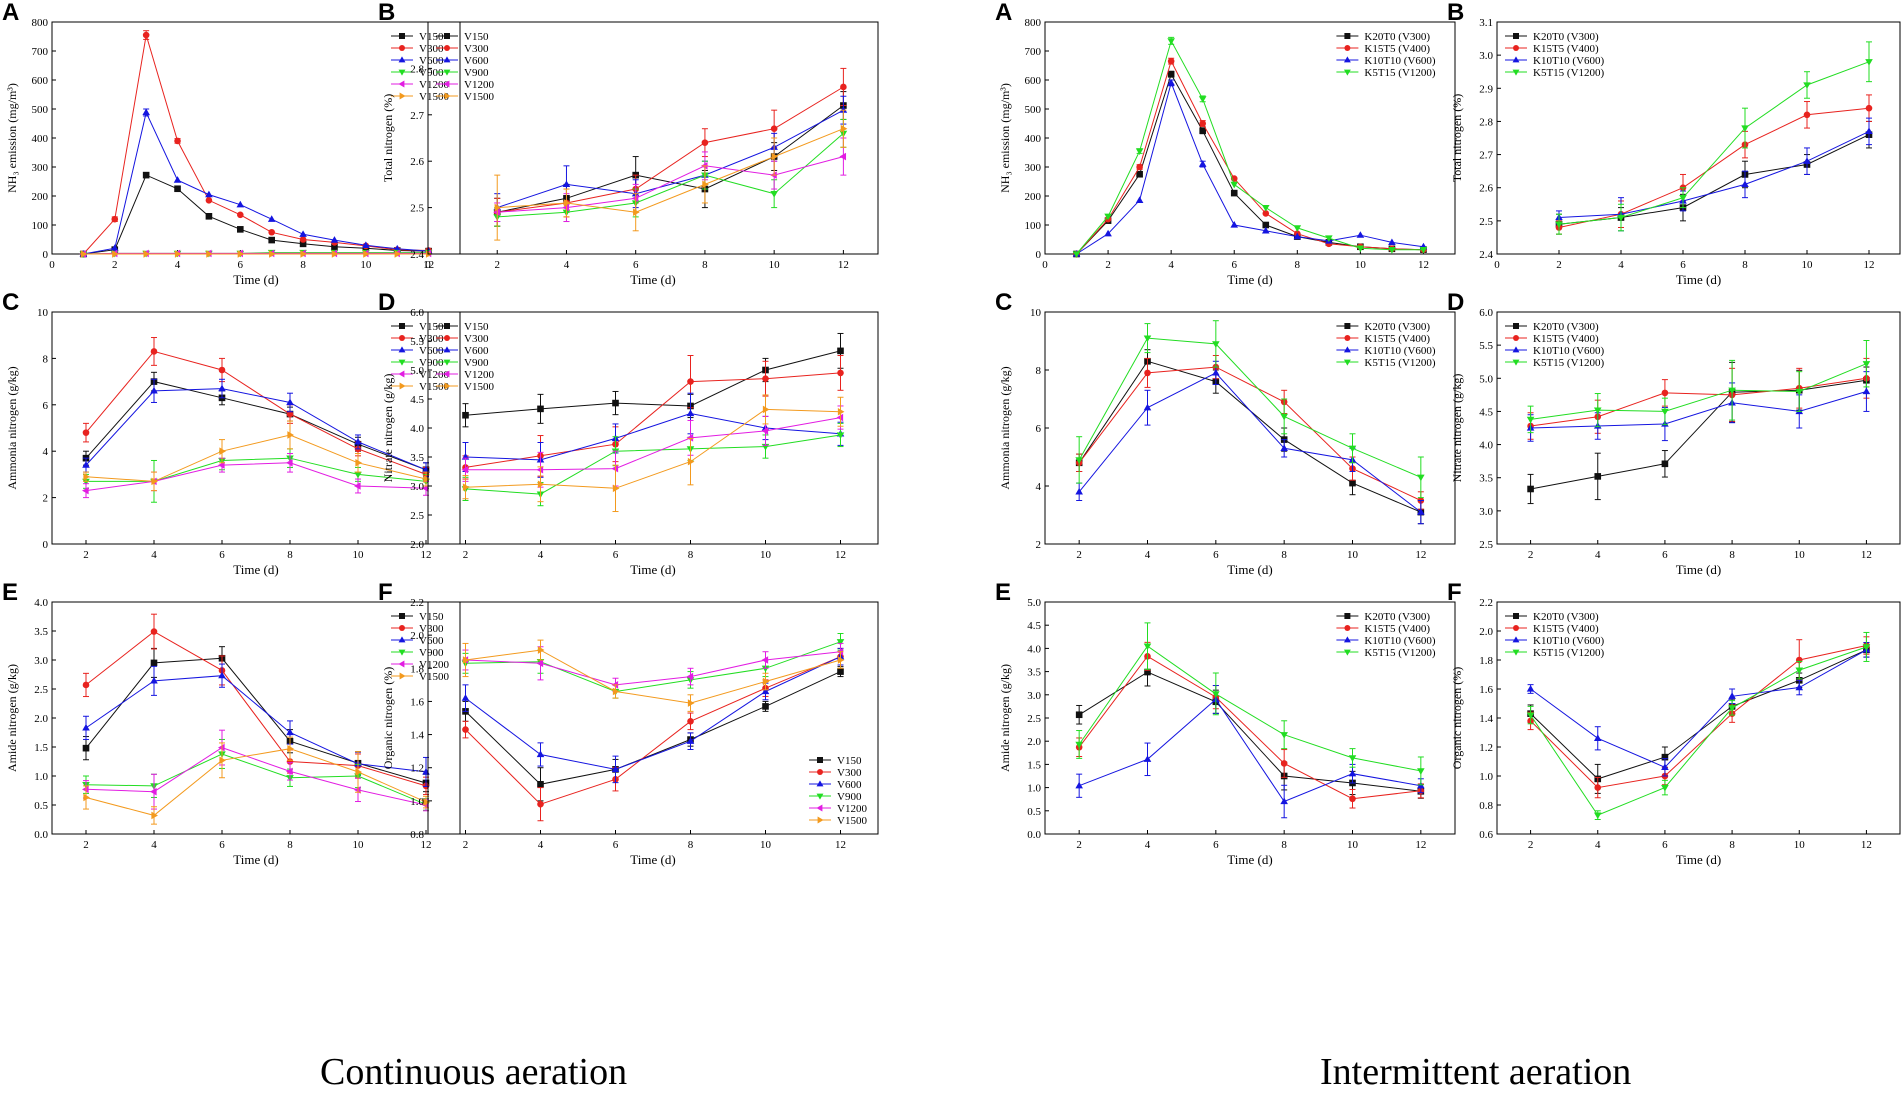 This screenshot has width=1902, height=1100. What do you see at coordinates (431, 339) in the screenshot?
I see `legend-label: V300` at bounding box center [431, 339].